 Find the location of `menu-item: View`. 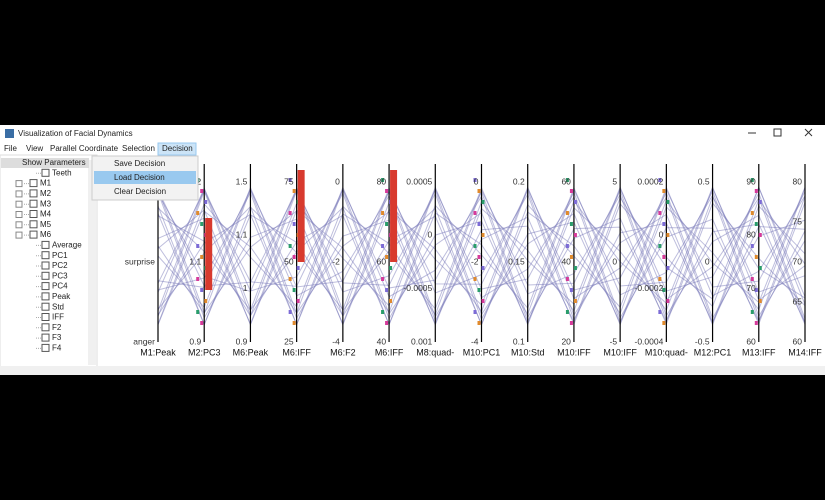

menu-item: View is located at coordinates (34, 148).